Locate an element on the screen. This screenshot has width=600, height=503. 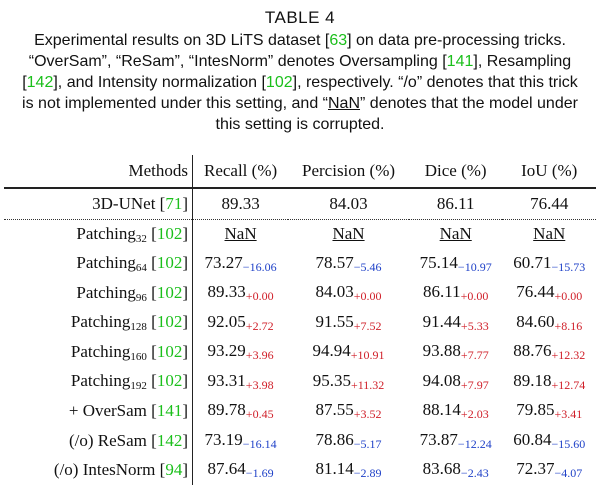
delta: +2.03 is located at coordinates (474, 414).